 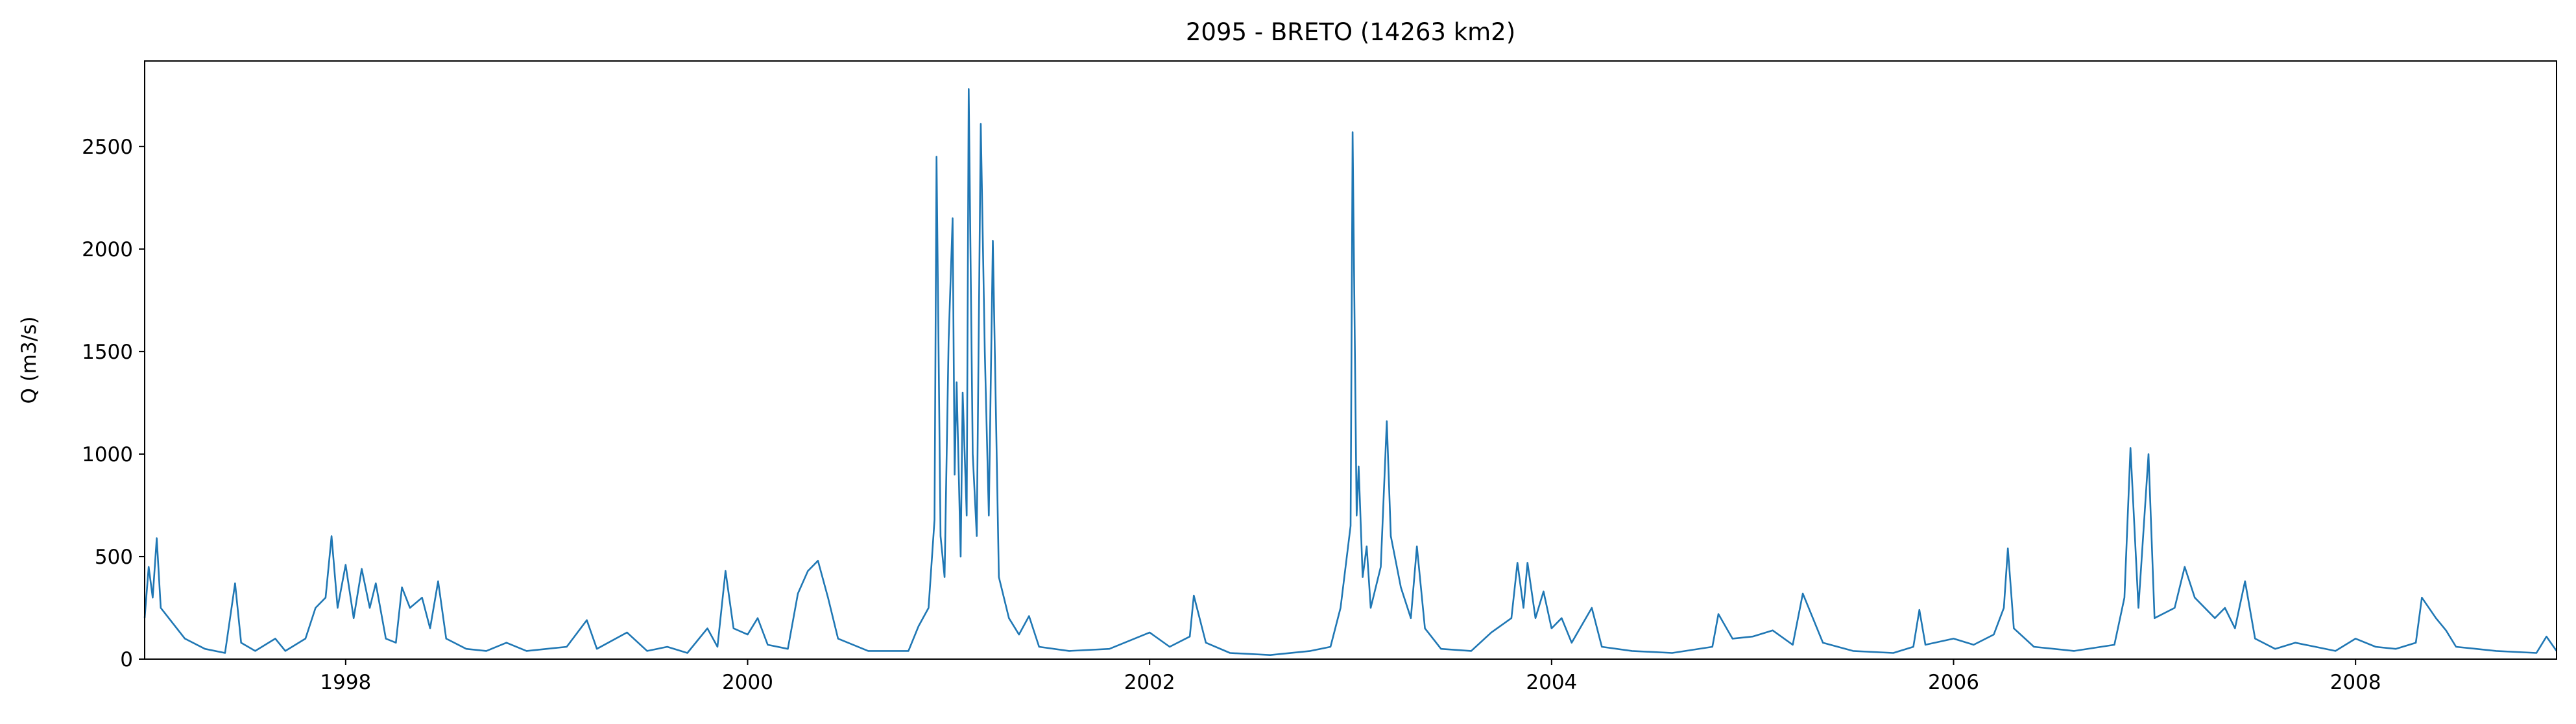 I want to click on y-tick-label: 500, so click(x=114, y=557).